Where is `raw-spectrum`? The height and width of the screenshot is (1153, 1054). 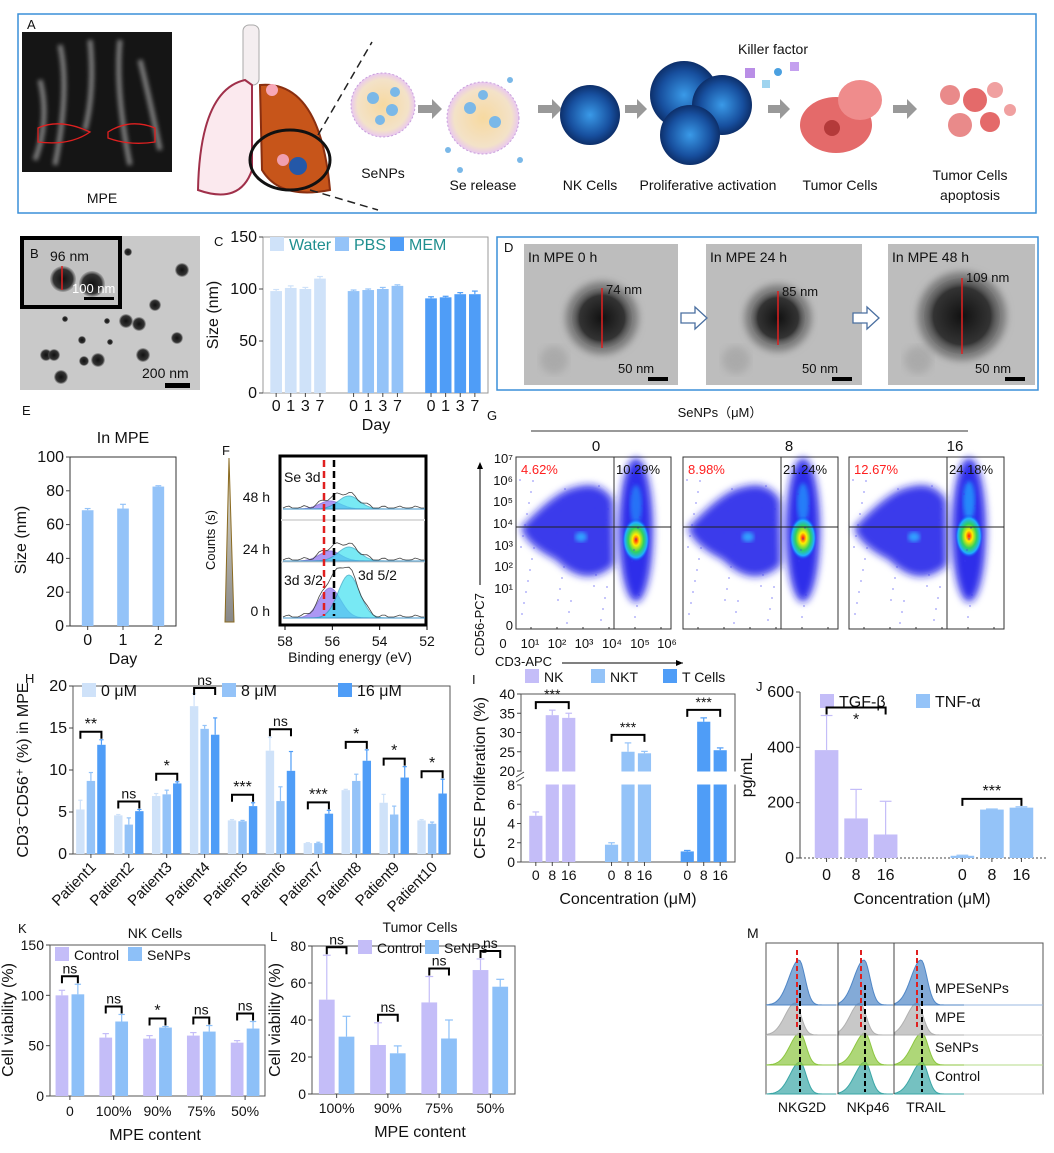 raw-spectrum is located at coordinates (353, 592).